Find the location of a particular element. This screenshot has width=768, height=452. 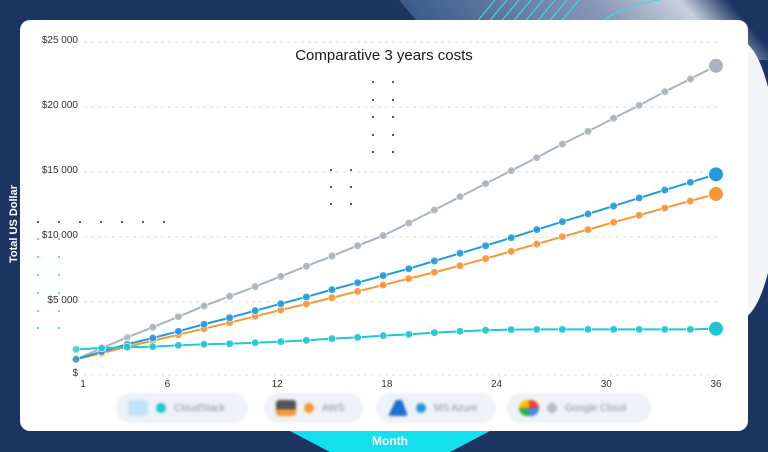

decorative-dots is located at coordinates (101, 275).